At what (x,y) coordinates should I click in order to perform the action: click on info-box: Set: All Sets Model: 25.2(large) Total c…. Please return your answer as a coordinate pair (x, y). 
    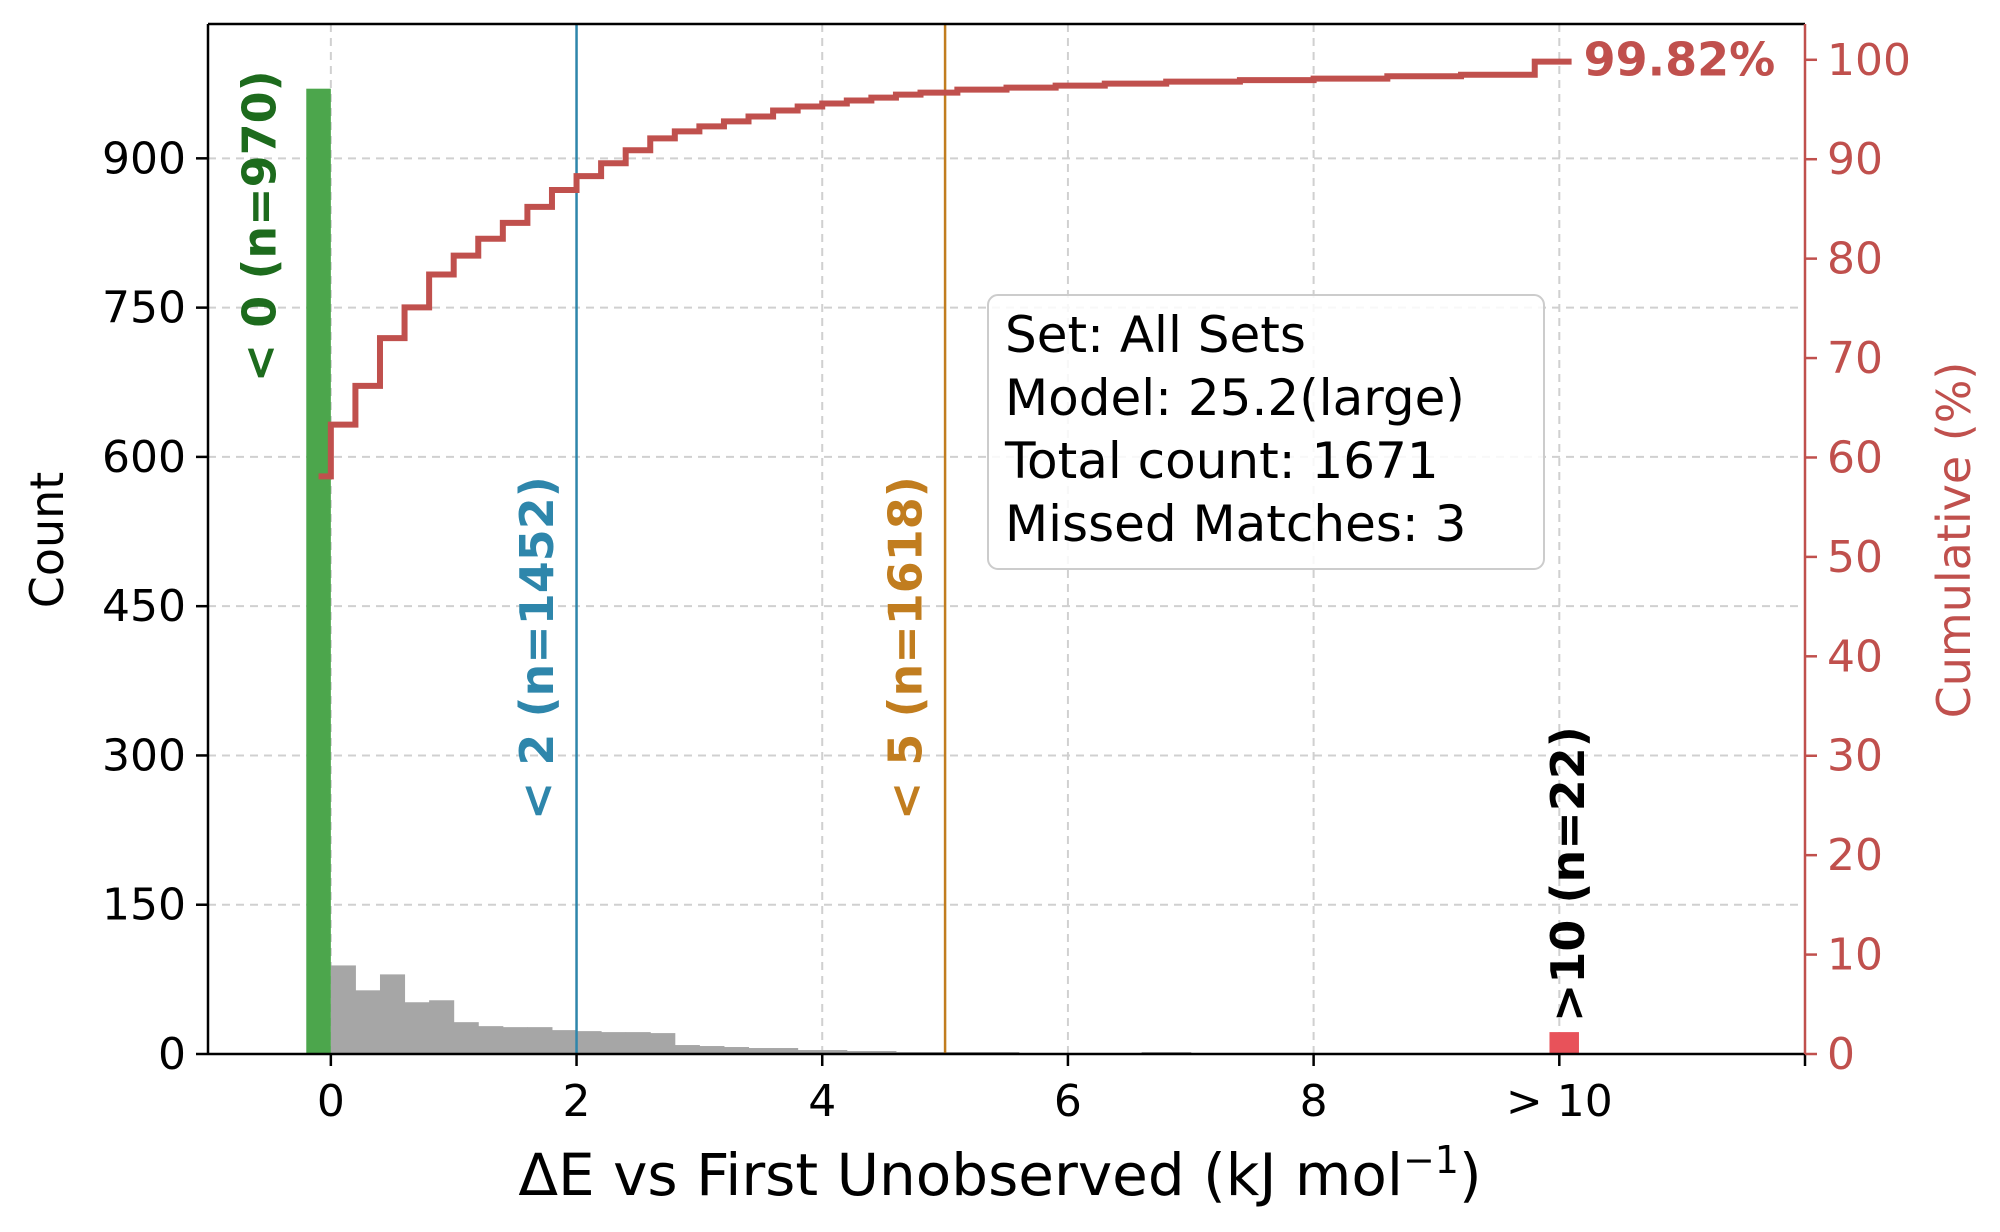
    Looking at the image, I should click on (1266, 432).